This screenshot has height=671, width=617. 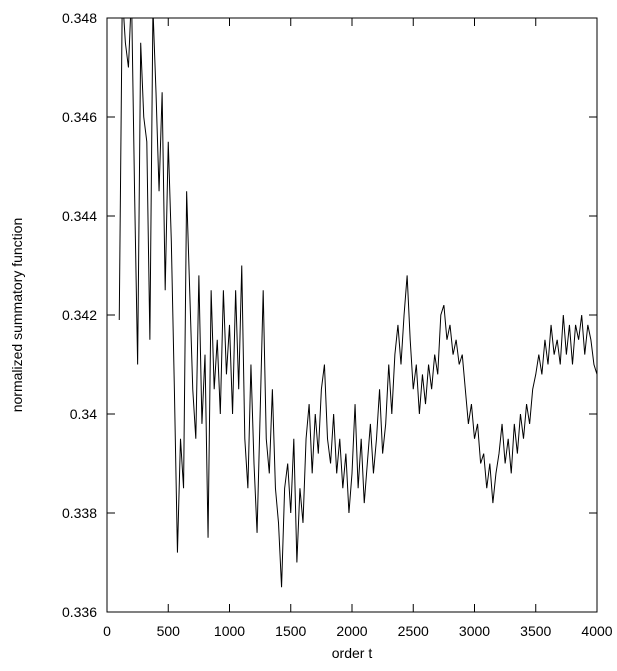 What do you see at coordinates (413, 631) in the screenshot?
I see `x-tick-label: 2500` at bounding box center [413, 631].